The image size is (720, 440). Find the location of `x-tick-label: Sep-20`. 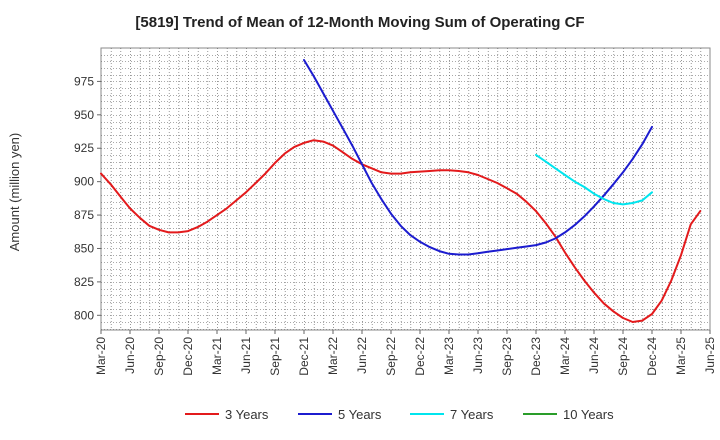

x-tick-label: Sep-20 is located at coordinates (159, 356).